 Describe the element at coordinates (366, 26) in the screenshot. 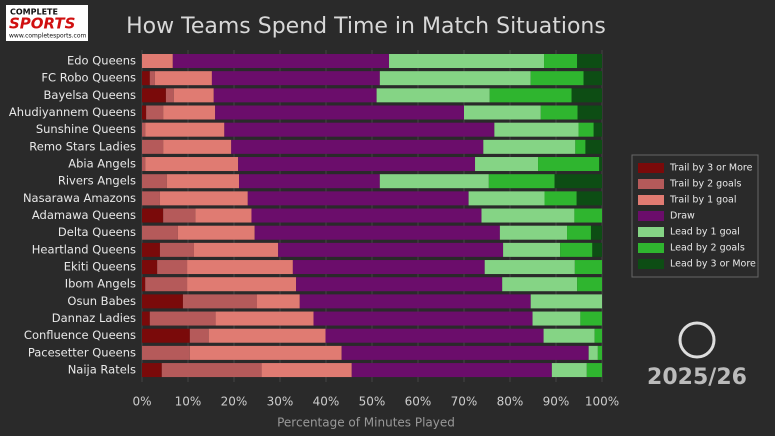

I see `chart-title: How Teams Spend Time in Match Situations` at that location.